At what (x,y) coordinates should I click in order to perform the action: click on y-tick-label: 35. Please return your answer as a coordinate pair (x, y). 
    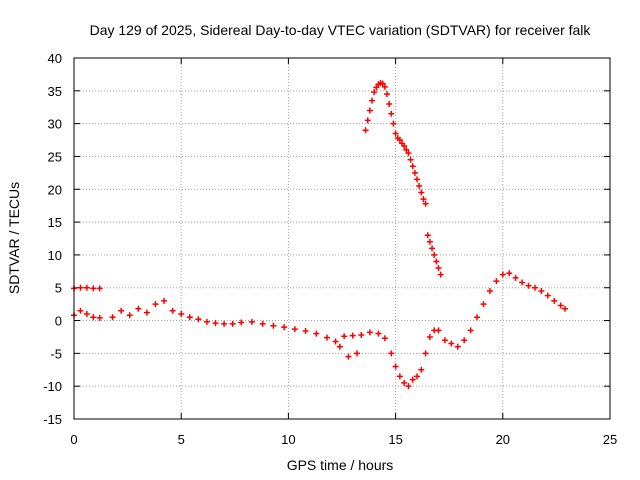
    Looking at the image, I should click on (55, 91).